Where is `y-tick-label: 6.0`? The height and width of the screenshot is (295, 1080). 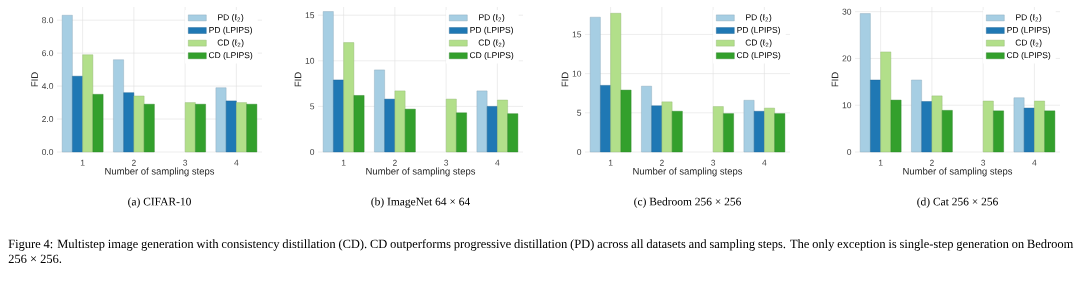 y-tick-label: 6.0 is located at coordinates (48, 53).